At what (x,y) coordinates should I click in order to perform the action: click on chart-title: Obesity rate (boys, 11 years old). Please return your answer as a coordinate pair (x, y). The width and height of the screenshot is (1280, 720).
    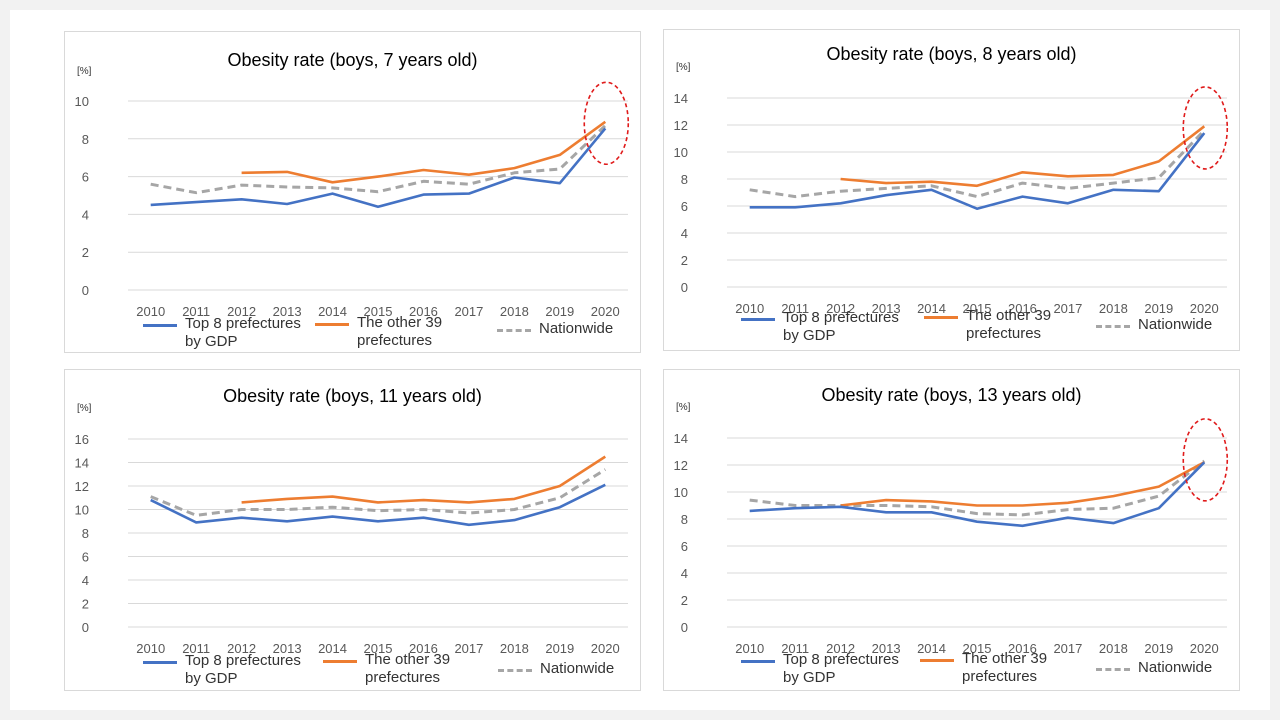
    Looking at the image, I should click on (352, 396).